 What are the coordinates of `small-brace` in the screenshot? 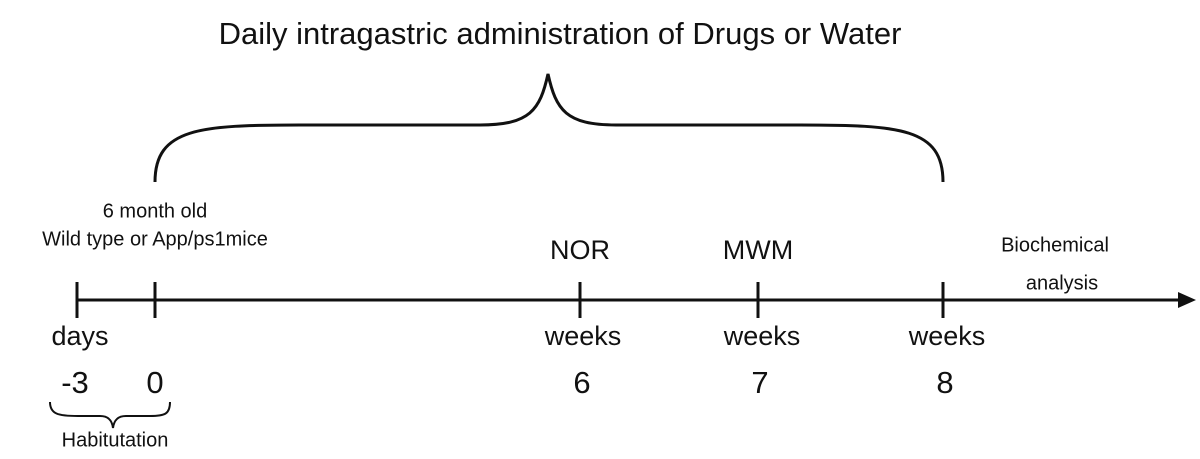 It's located at (110, 415).